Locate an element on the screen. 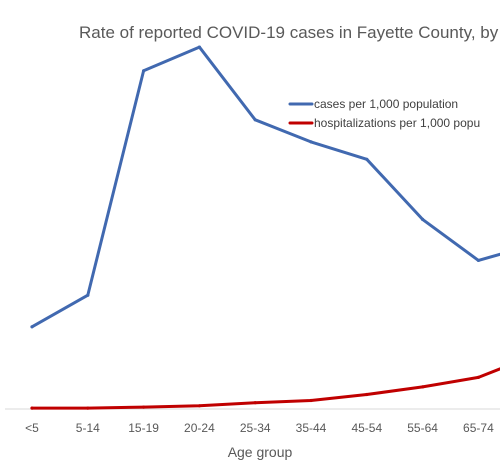 Image resolution: width=500 pixels, height=469 pixels. legend-label-cases: cases per 1,000 population is located at coordinates (386, 104).